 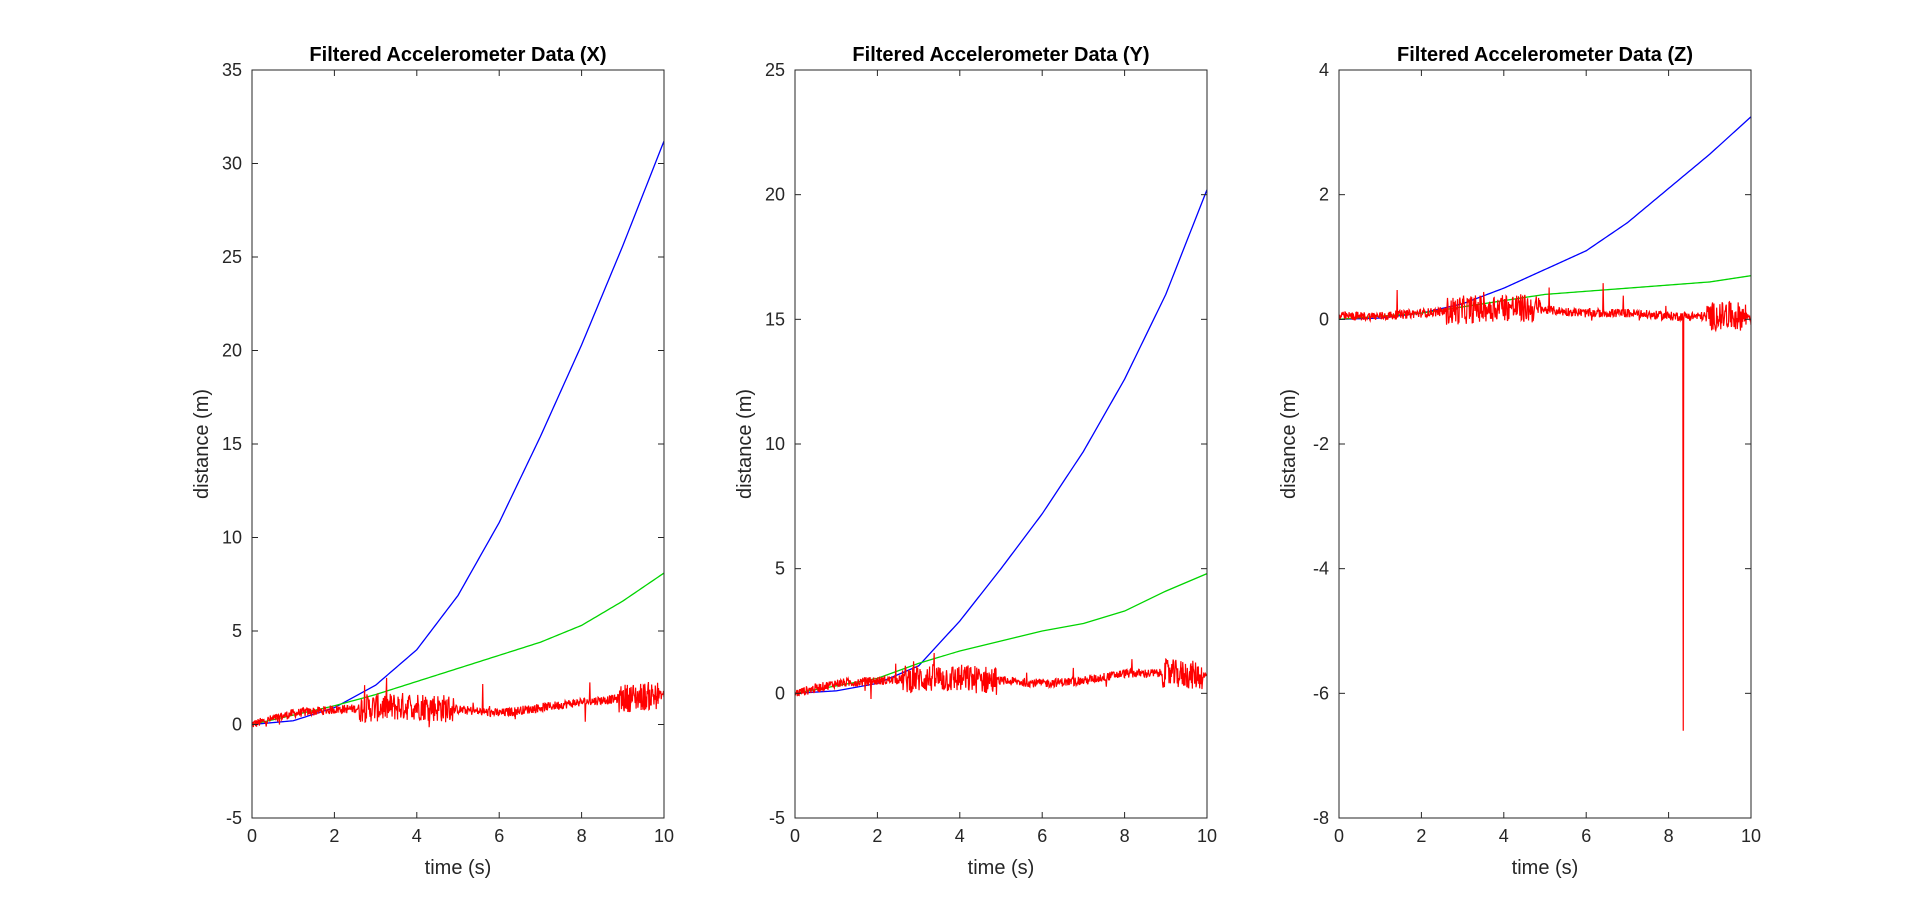 I want to click on chart-title: Filtered Accelerometer Data (Z), so click(x=1545, y=55).